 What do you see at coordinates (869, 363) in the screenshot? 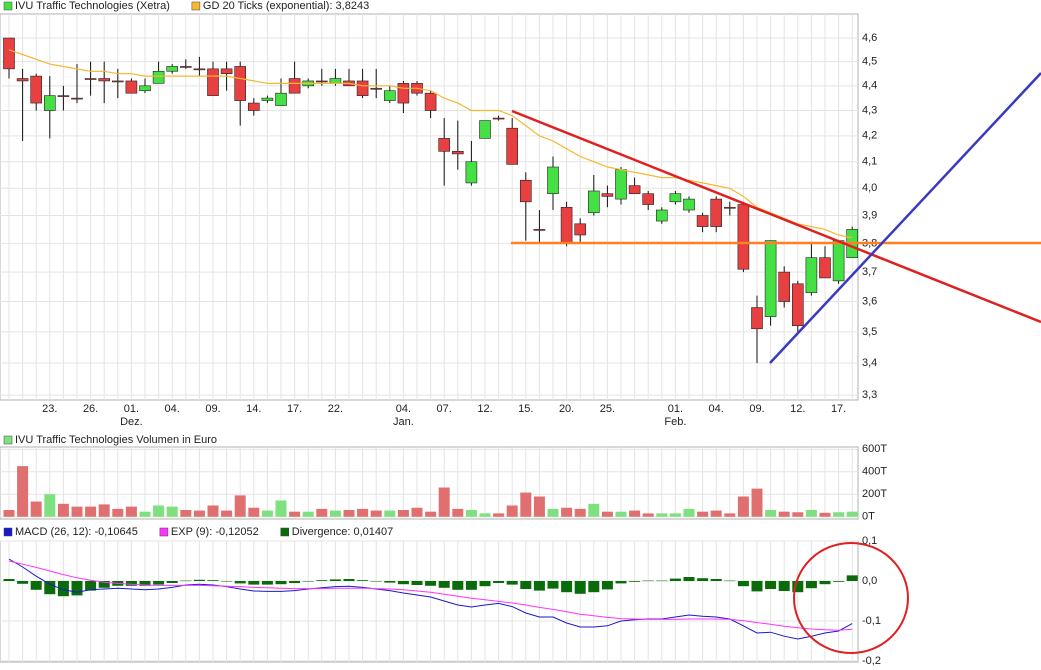
I see `y-tick-label: 3,4` at bounding box center [869, 363].